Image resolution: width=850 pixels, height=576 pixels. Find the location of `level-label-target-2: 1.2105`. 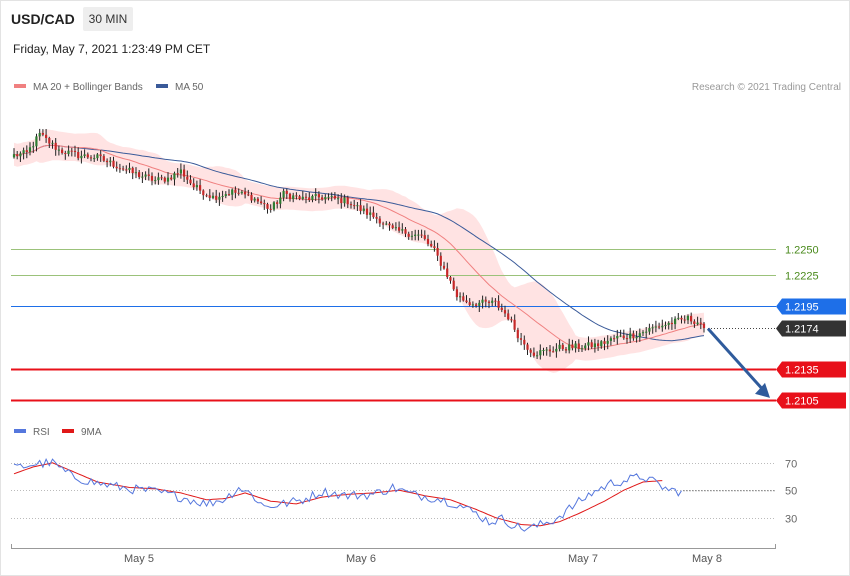

level-label-target-2: 1.2105 is located at coordinates (802, 402).